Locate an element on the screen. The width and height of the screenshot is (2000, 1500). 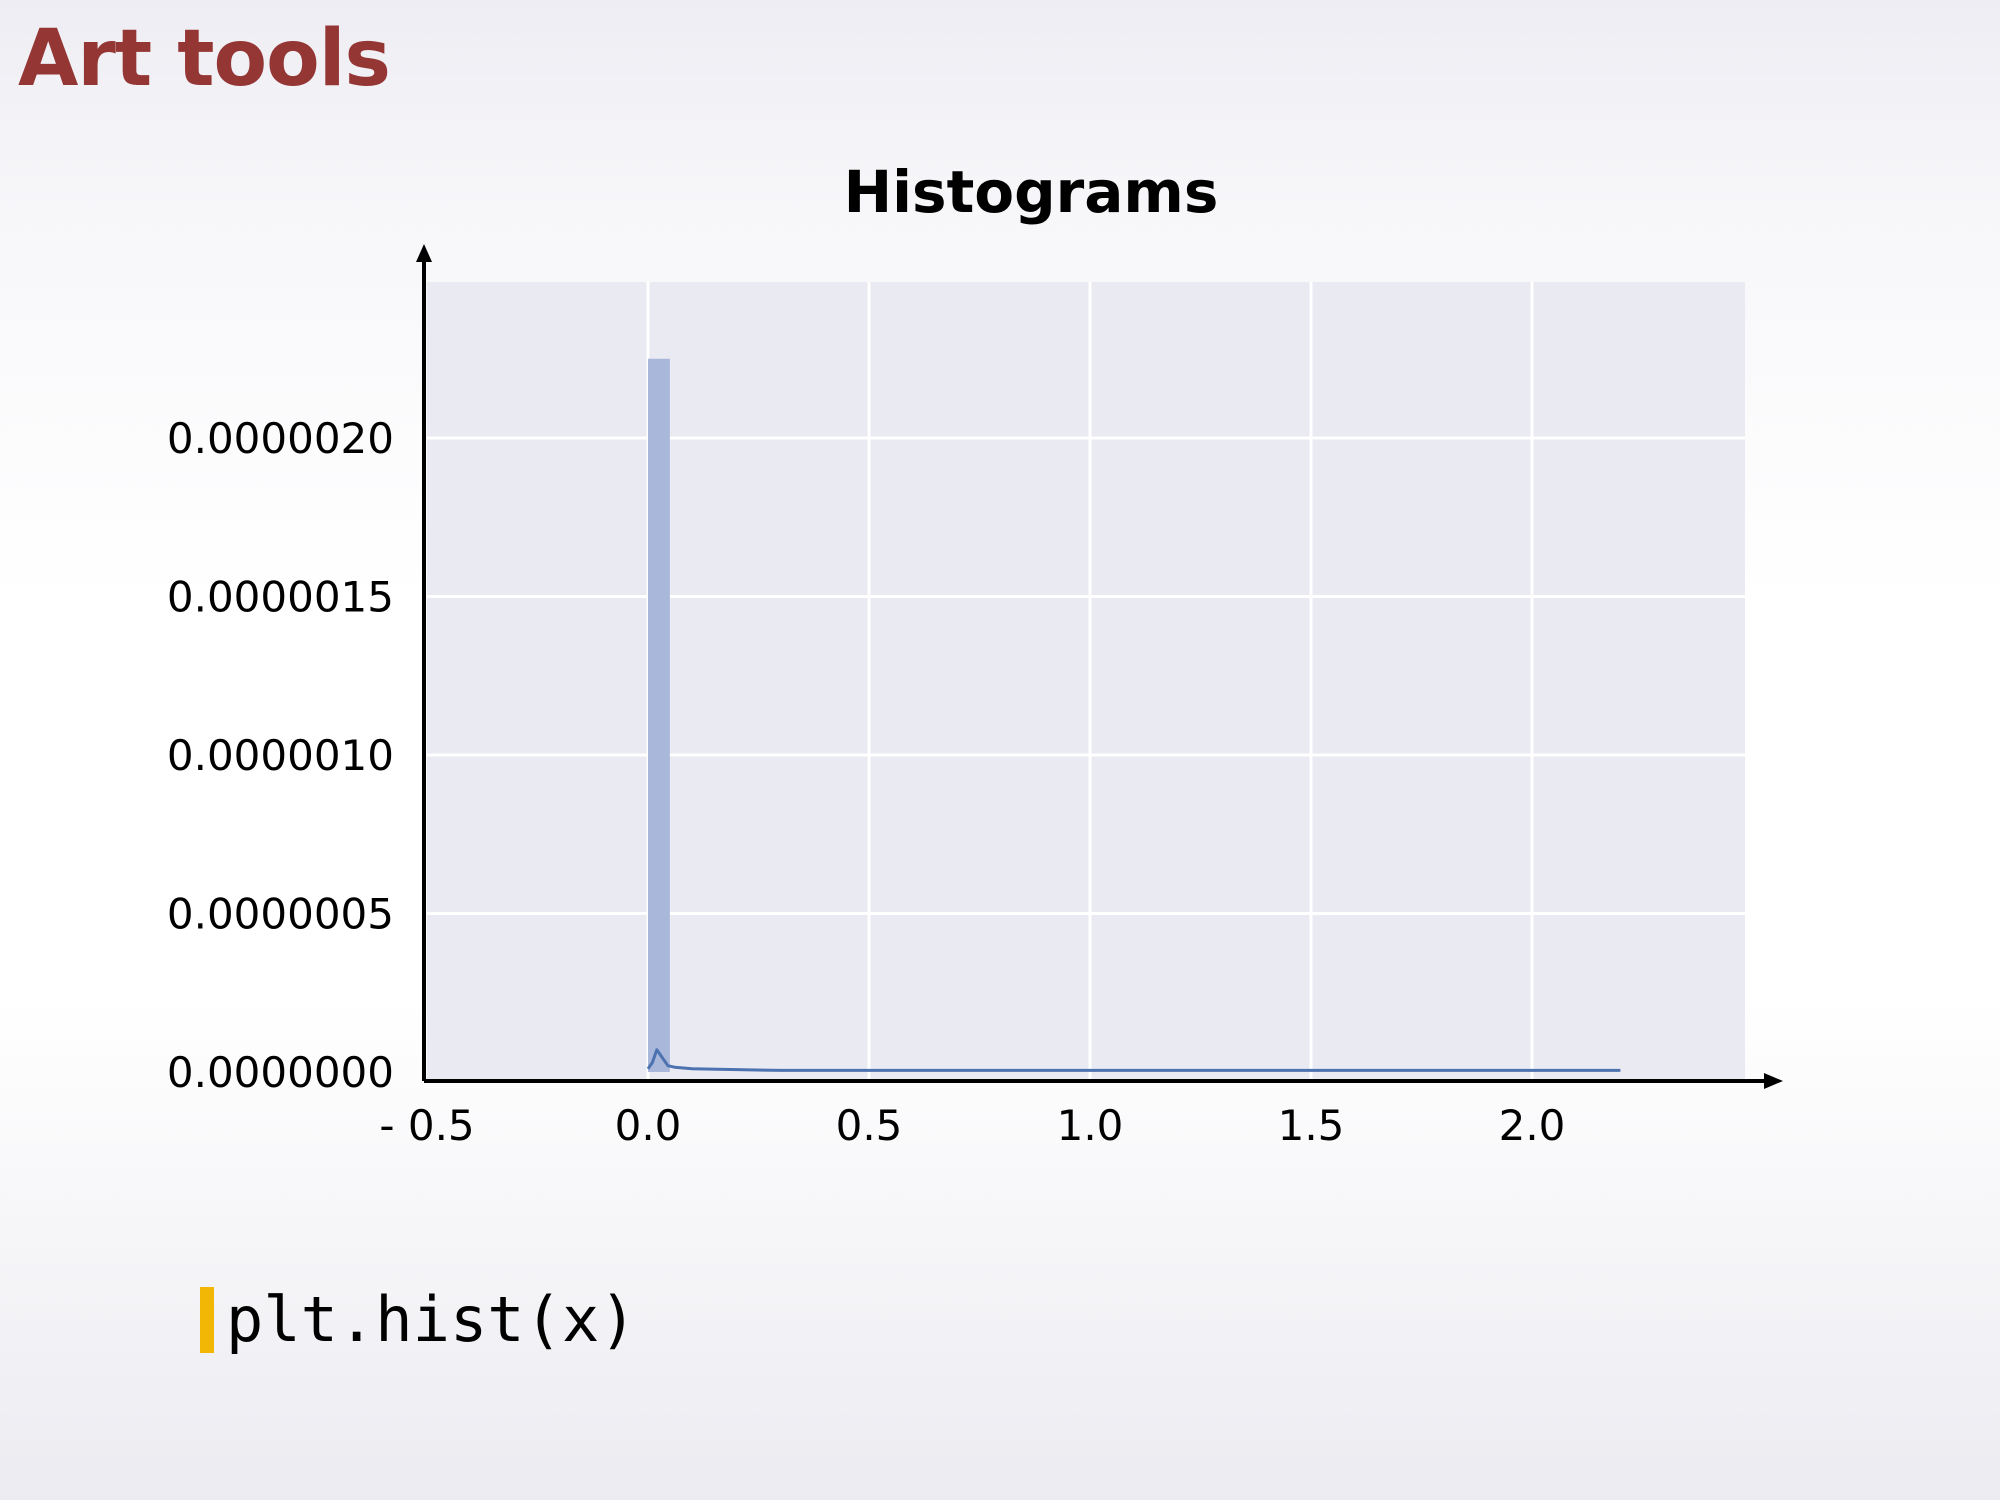
y-tick-label: 0.0000005 is located at coordinates (280, 914).